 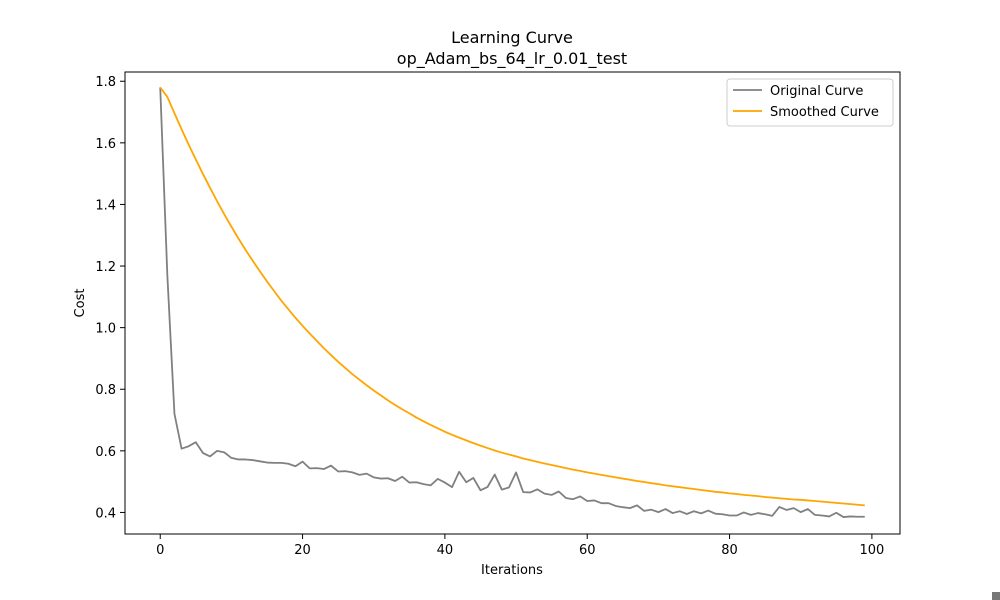 I want to click on chart-title: Learning Curve, so click(x=512, y=37).